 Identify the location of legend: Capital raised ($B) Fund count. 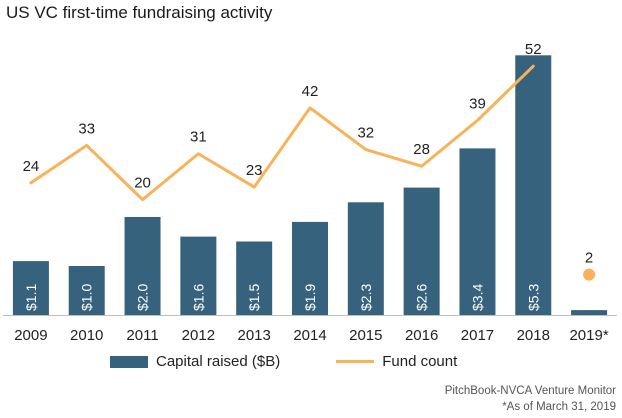
(311, 361).